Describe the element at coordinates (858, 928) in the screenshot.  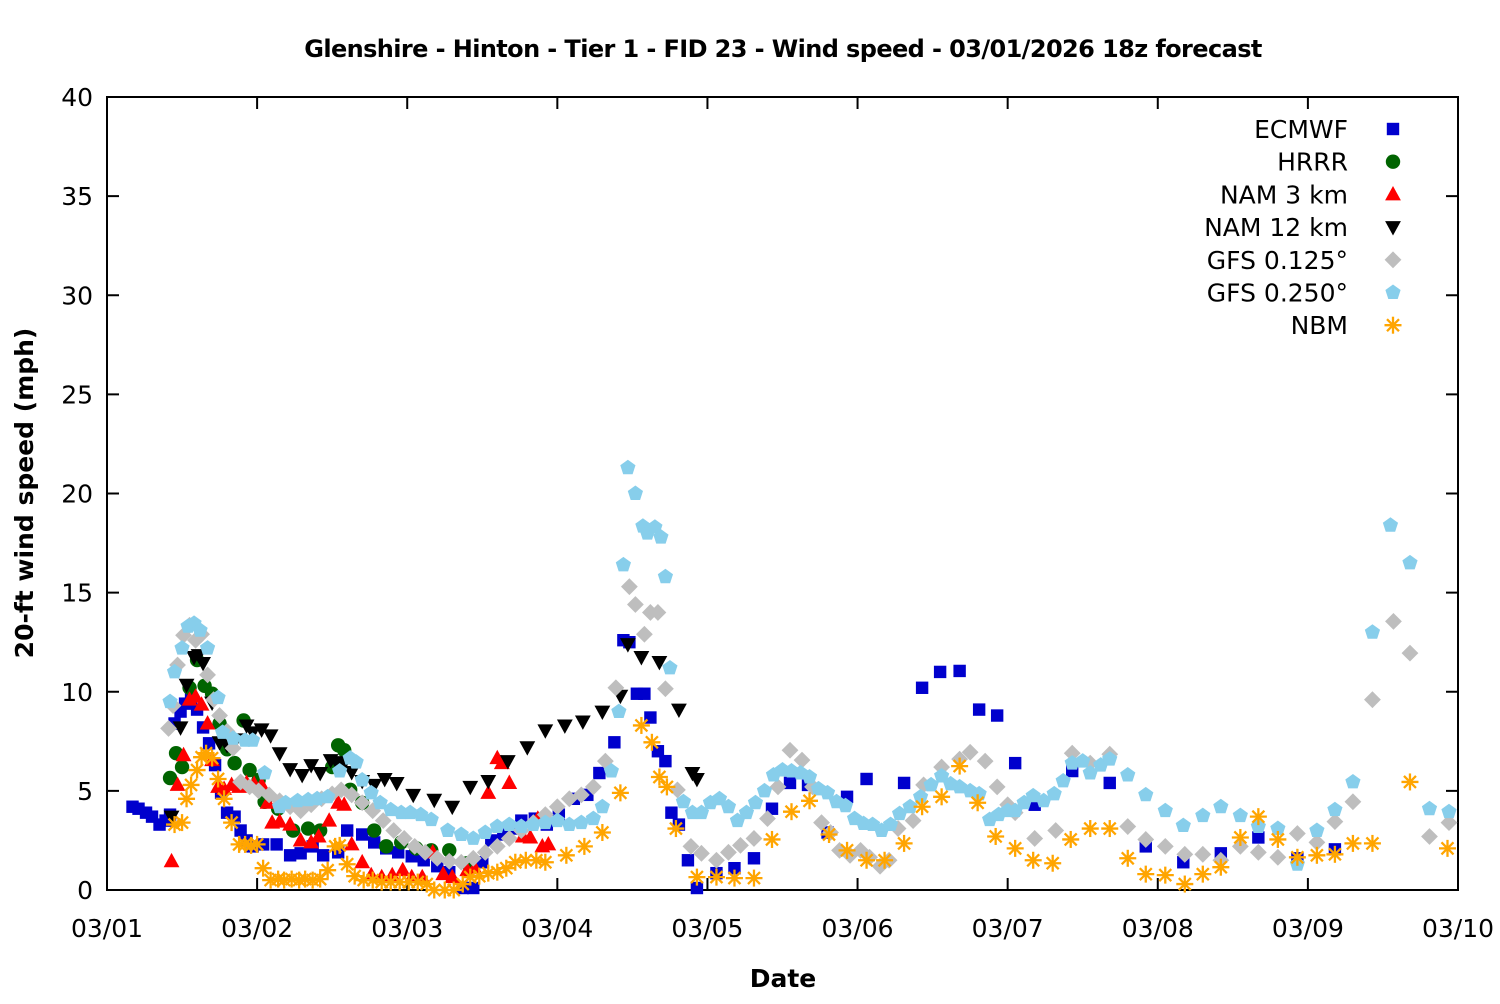
I see `x-tick-label: 03/06` at that location.